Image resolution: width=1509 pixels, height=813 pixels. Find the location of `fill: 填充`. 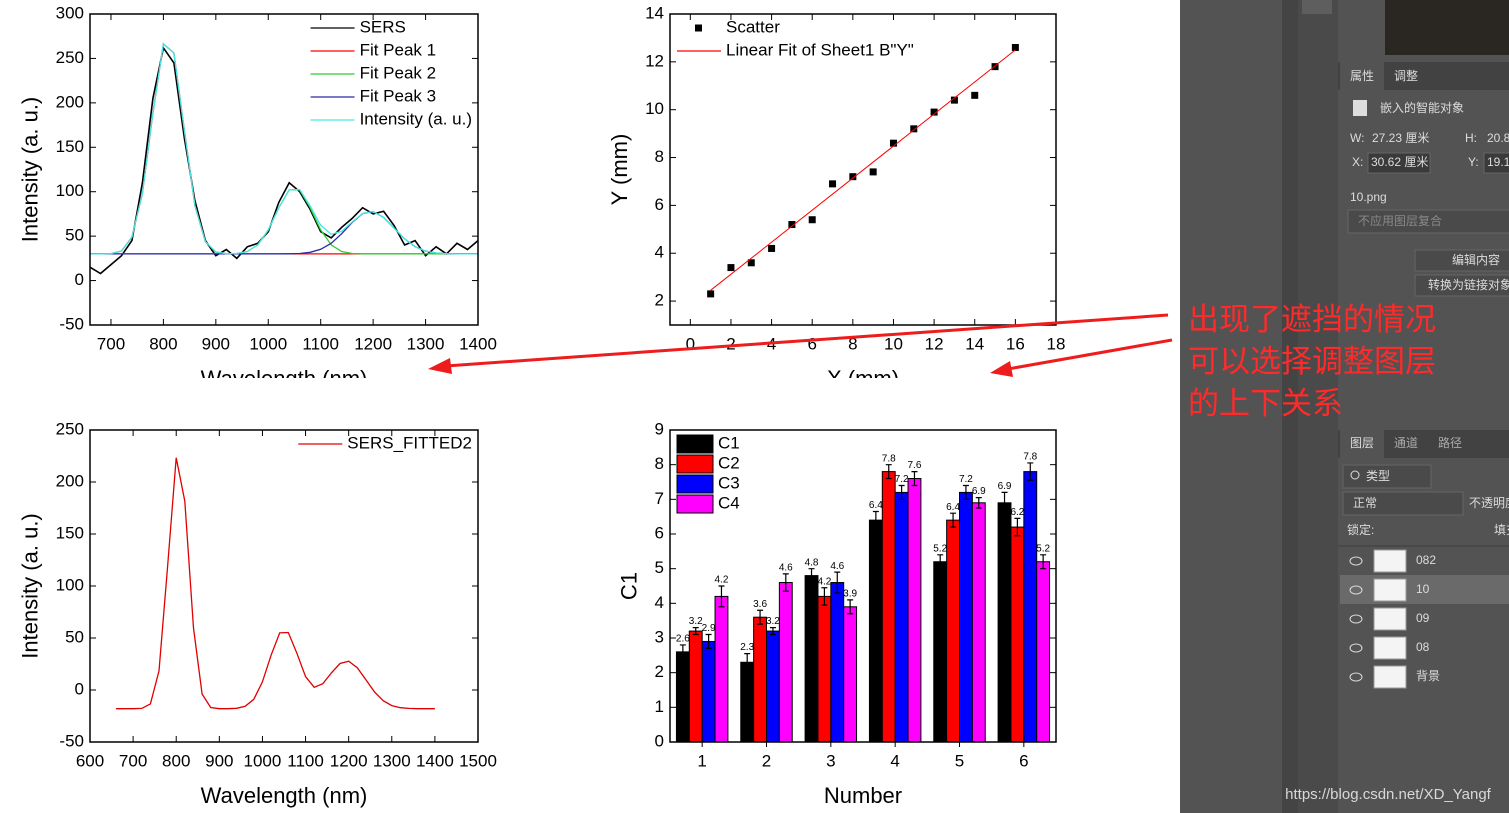

fill: 填充 is located at coordinates (1501, 529).